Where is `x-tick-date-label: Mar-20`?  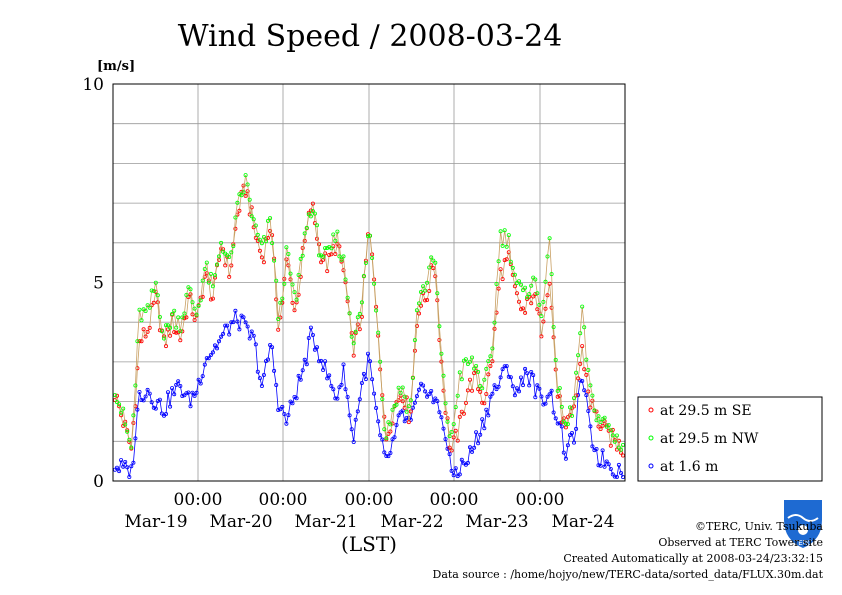
x-tick-date-label: Mar-20 is located at coordinates (240, 522).